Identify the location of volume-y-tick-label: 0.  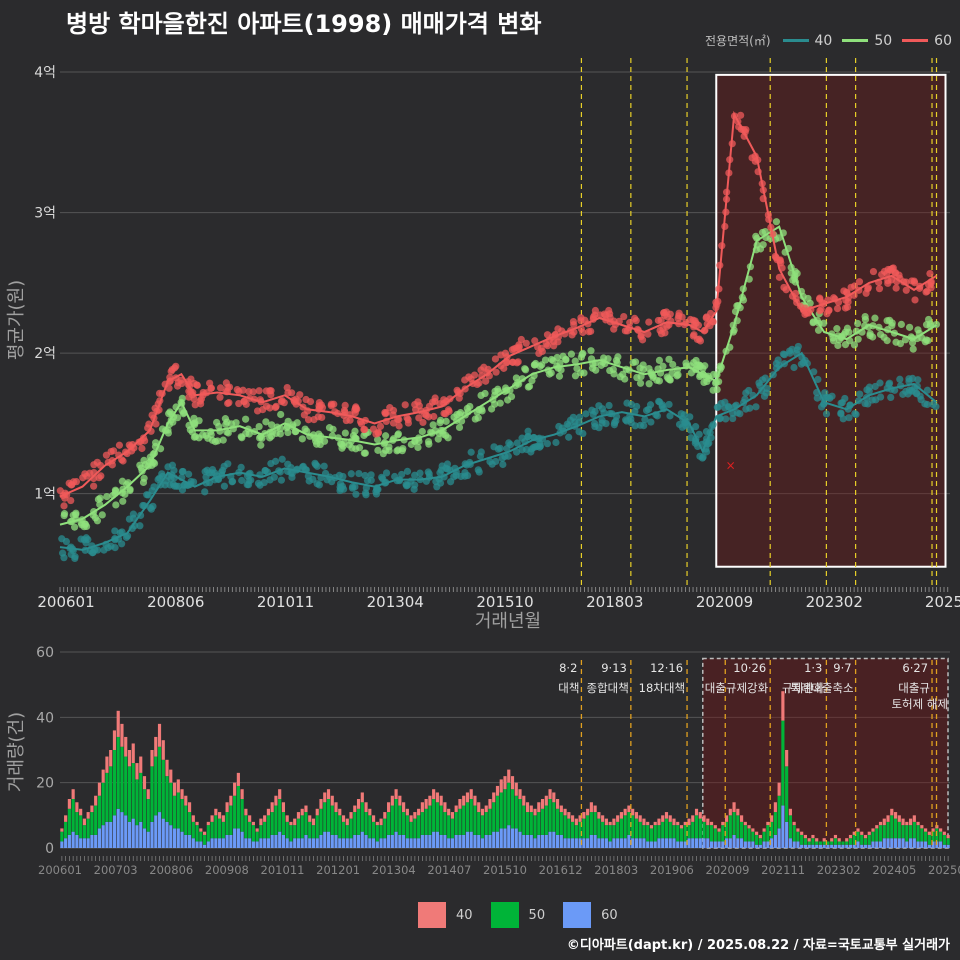
(49, 849).